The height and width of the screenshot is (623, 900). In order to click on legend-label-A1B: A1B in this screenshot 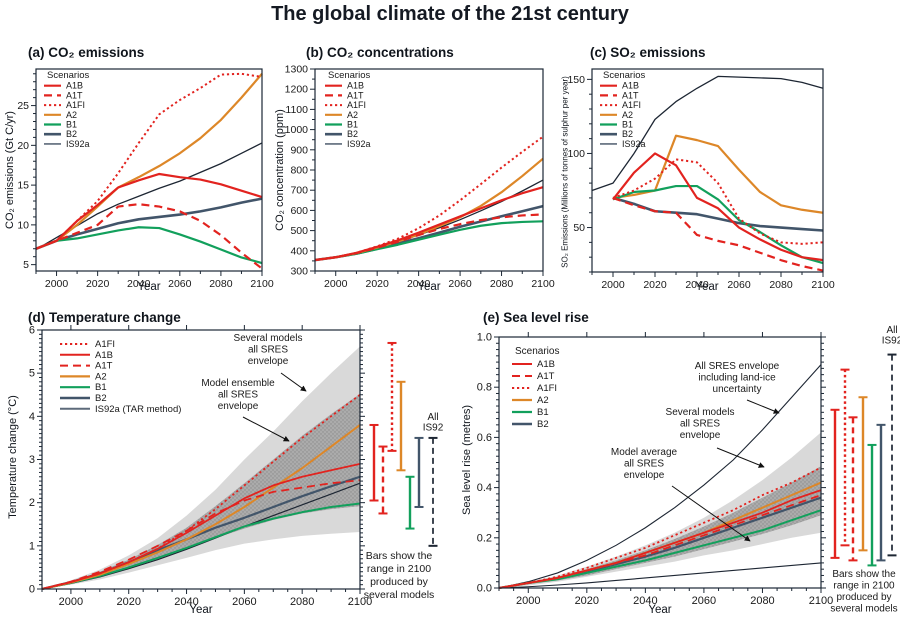, I will do `click(74, 86)`.